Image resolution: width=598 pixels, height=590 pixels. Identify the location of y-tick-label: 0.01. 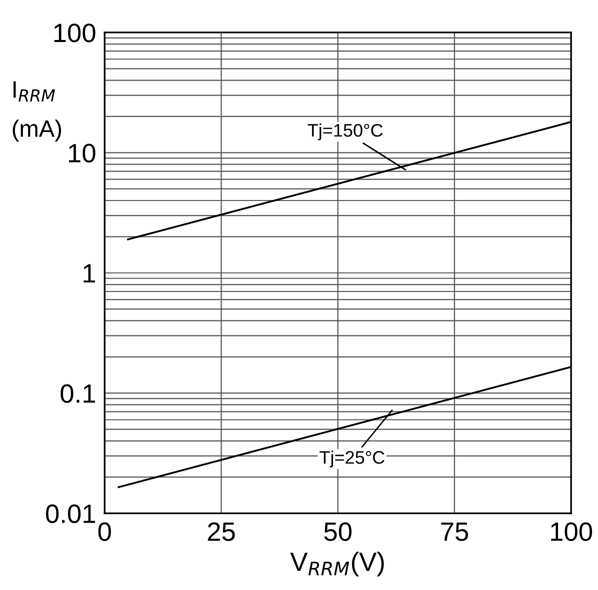
(71, 514).